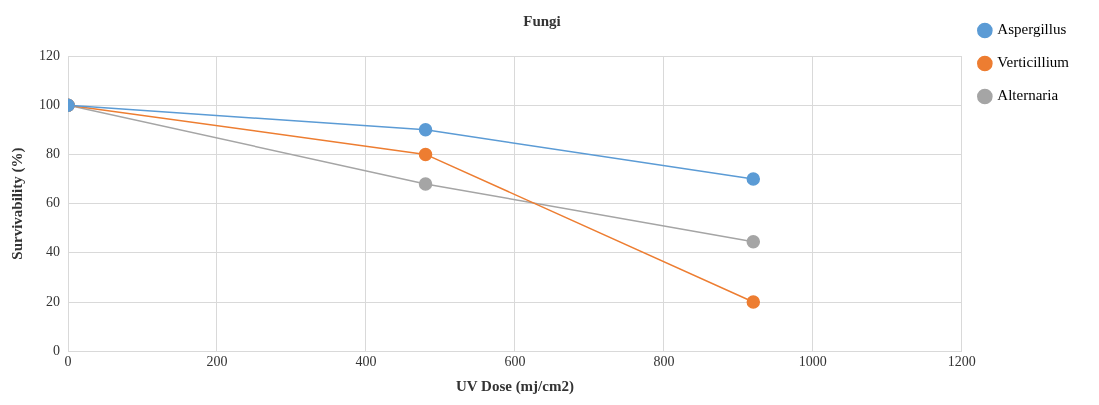 Image resolution: width=1099 pixels, height=405 pixels. I want to click on chart-title: Fungi, so click(542, 20).